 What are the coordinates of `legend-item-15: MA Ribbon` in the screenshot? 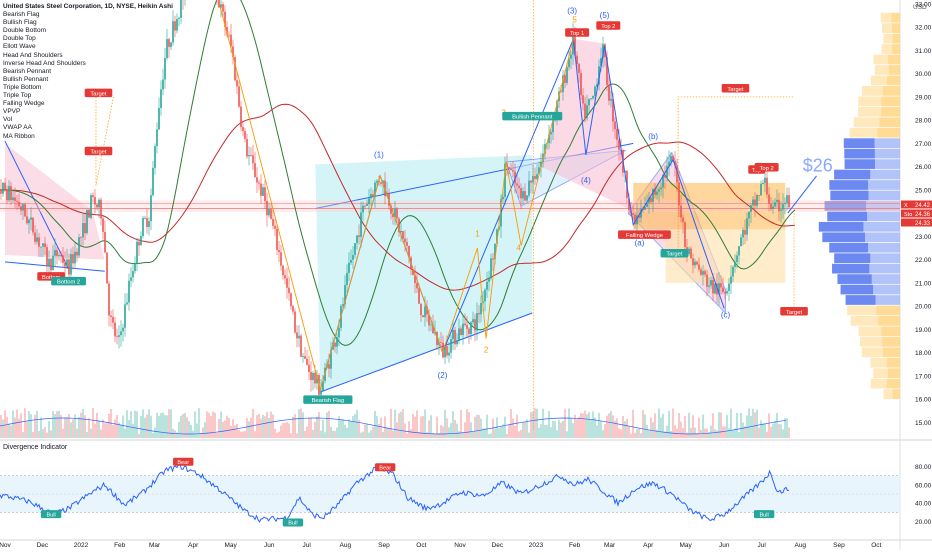 It's located at (19, 136).